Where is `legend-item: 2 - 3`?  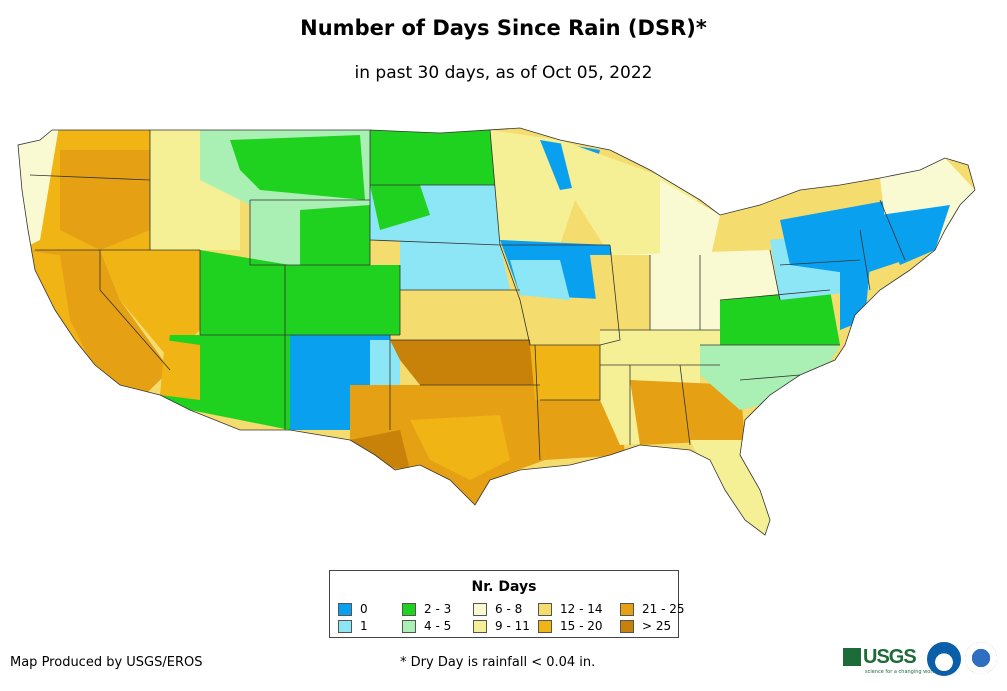
legend-item: 2 - 3 is located at coordinates (426, 609).